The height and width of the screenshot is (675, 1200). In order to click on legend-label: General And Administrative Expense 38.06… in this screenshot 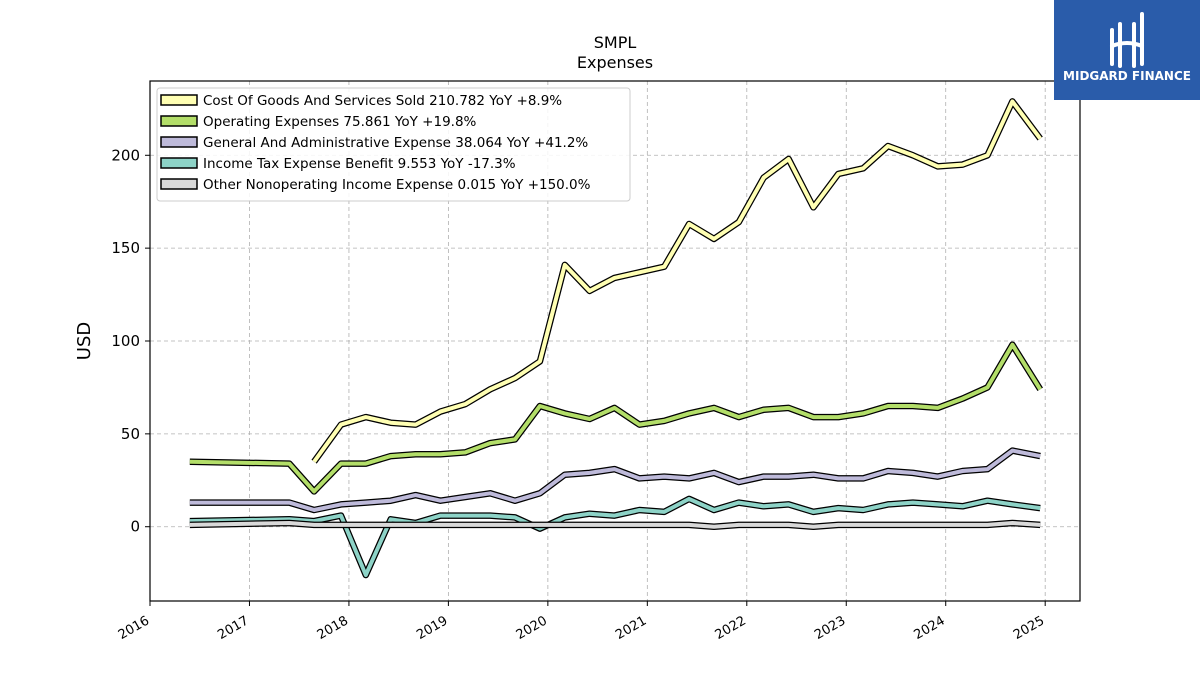, I will do `click(395, 143)`.